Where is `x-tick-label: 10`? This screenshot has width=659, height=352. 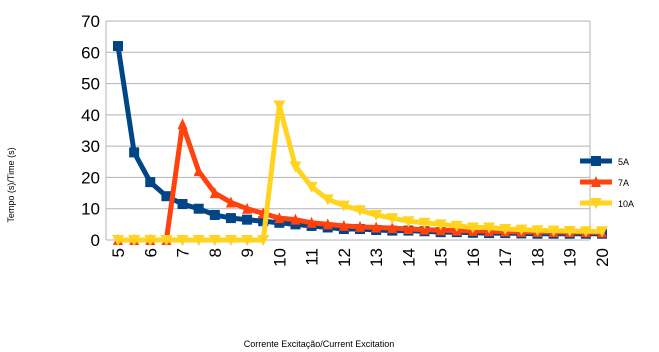
x-tick-label: 10 is located at coordinates (279, 257).